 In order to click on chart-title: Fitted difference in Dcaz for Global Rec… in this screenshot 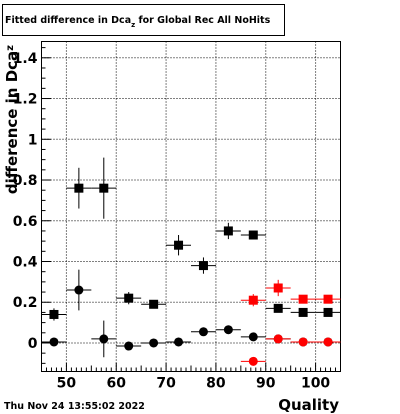, I will do `click(138, 22)`.